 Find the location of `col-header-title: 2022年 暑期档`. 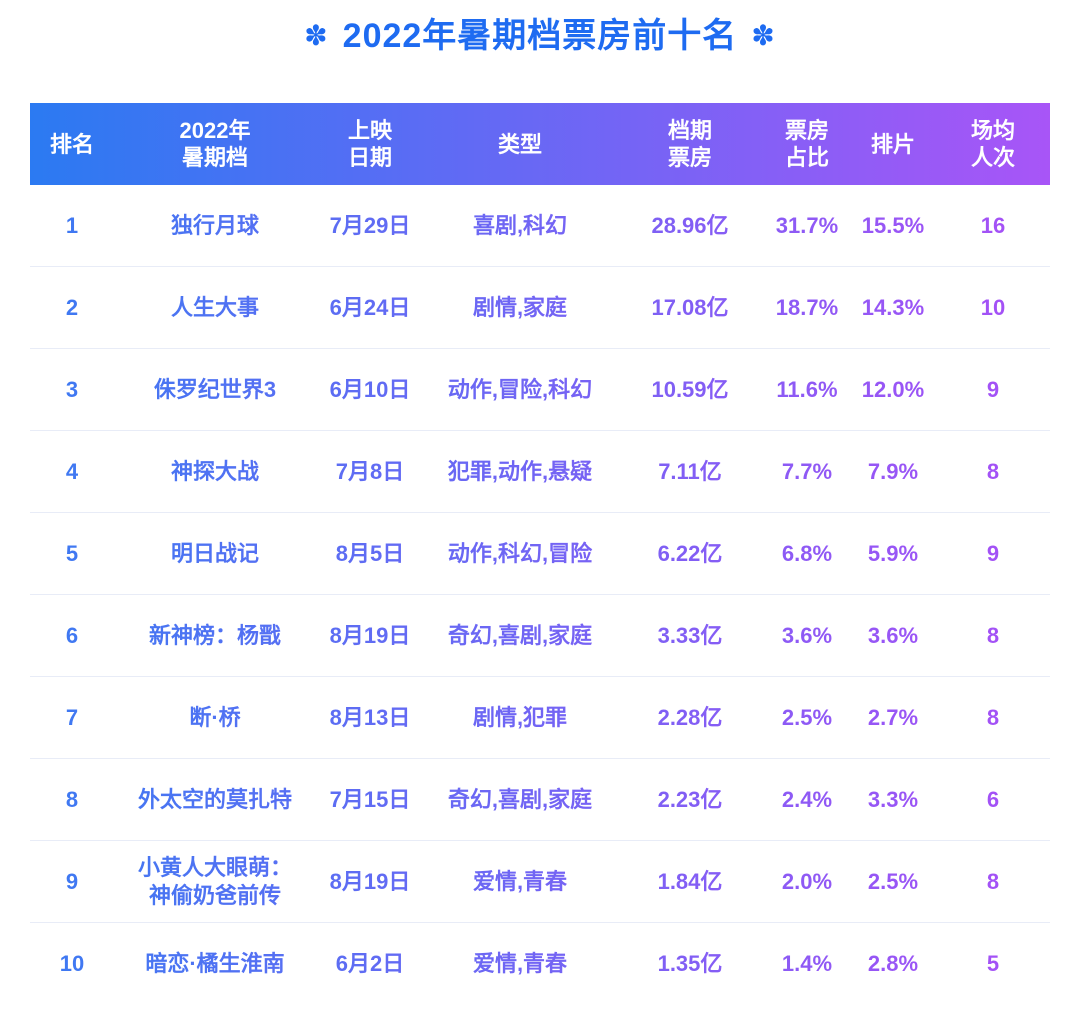

col-header-title: 2022年 暑期档 is located at coordinates (215, 144).